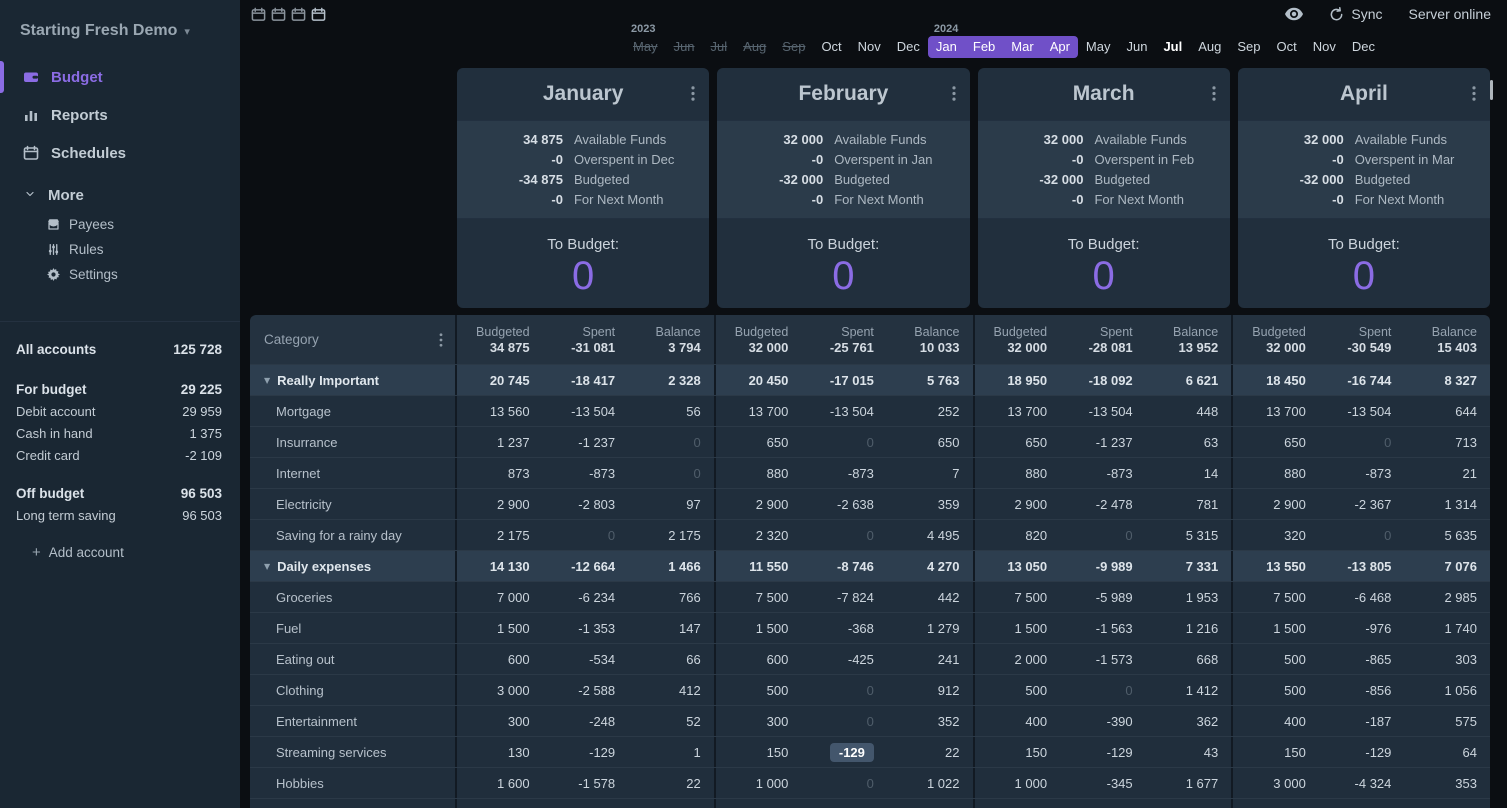 This screenshot has height=808, width=1507. Describe the element at coordinates (1114, 628) in the screenshot. I see `cell-spent: -1 563` at that location.